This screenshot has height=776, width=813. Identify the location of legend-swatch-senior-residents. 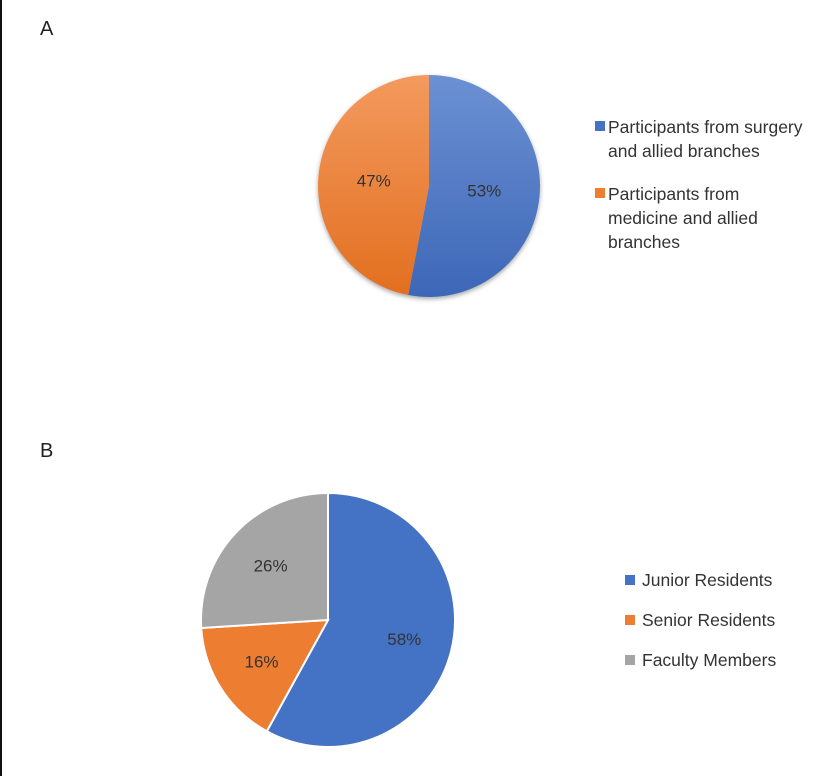
(630, 620).